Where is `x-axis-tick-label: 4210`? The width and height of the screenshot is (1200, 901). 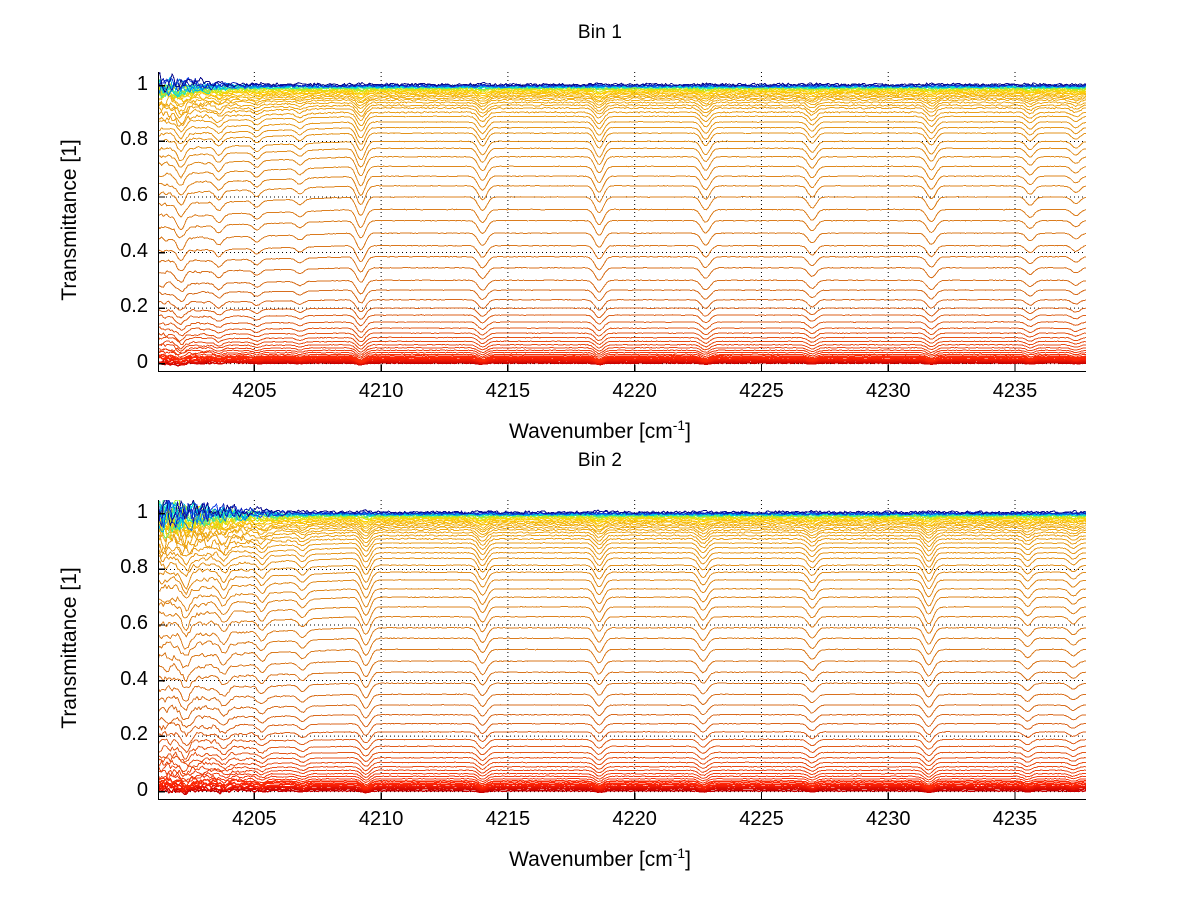 x-axis-tick-label: 4210 is located at coordinates (381, 391).